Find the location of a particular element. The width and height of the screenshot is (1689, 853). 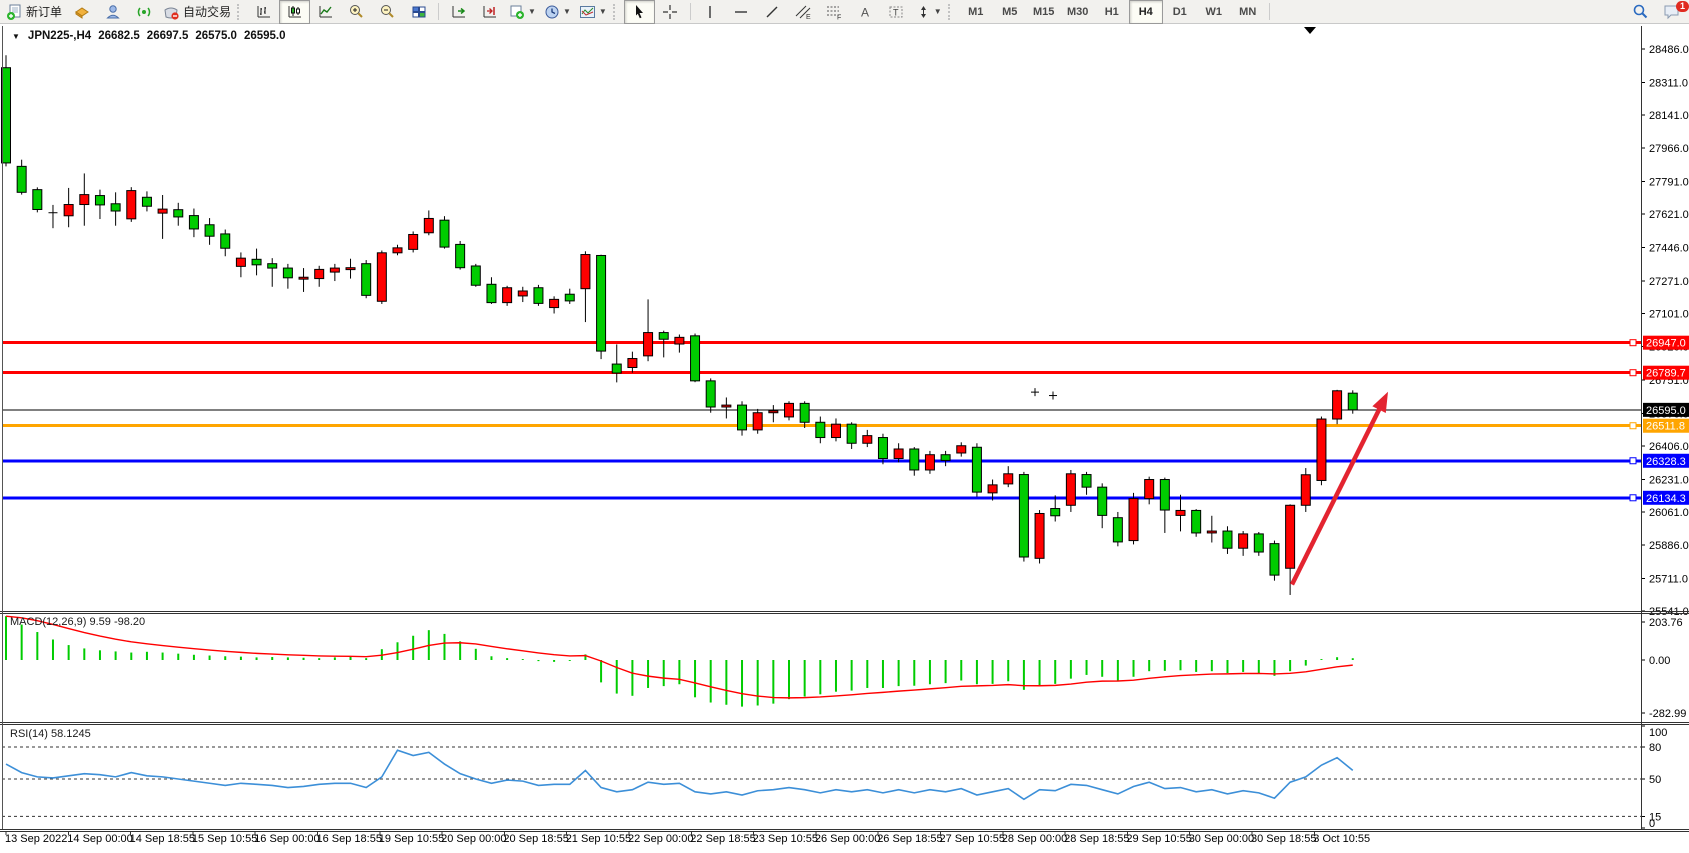

svg-text: 26061.0 is located at coordinates (1669, 513).